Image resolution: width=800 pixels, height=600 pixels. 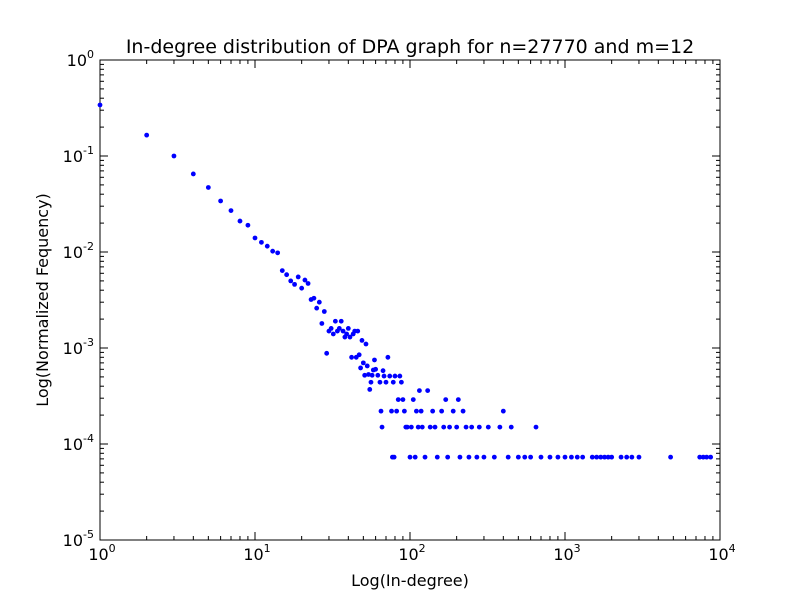 I want to click on x-tick-label: 10¹, so click(x=256, y=553).